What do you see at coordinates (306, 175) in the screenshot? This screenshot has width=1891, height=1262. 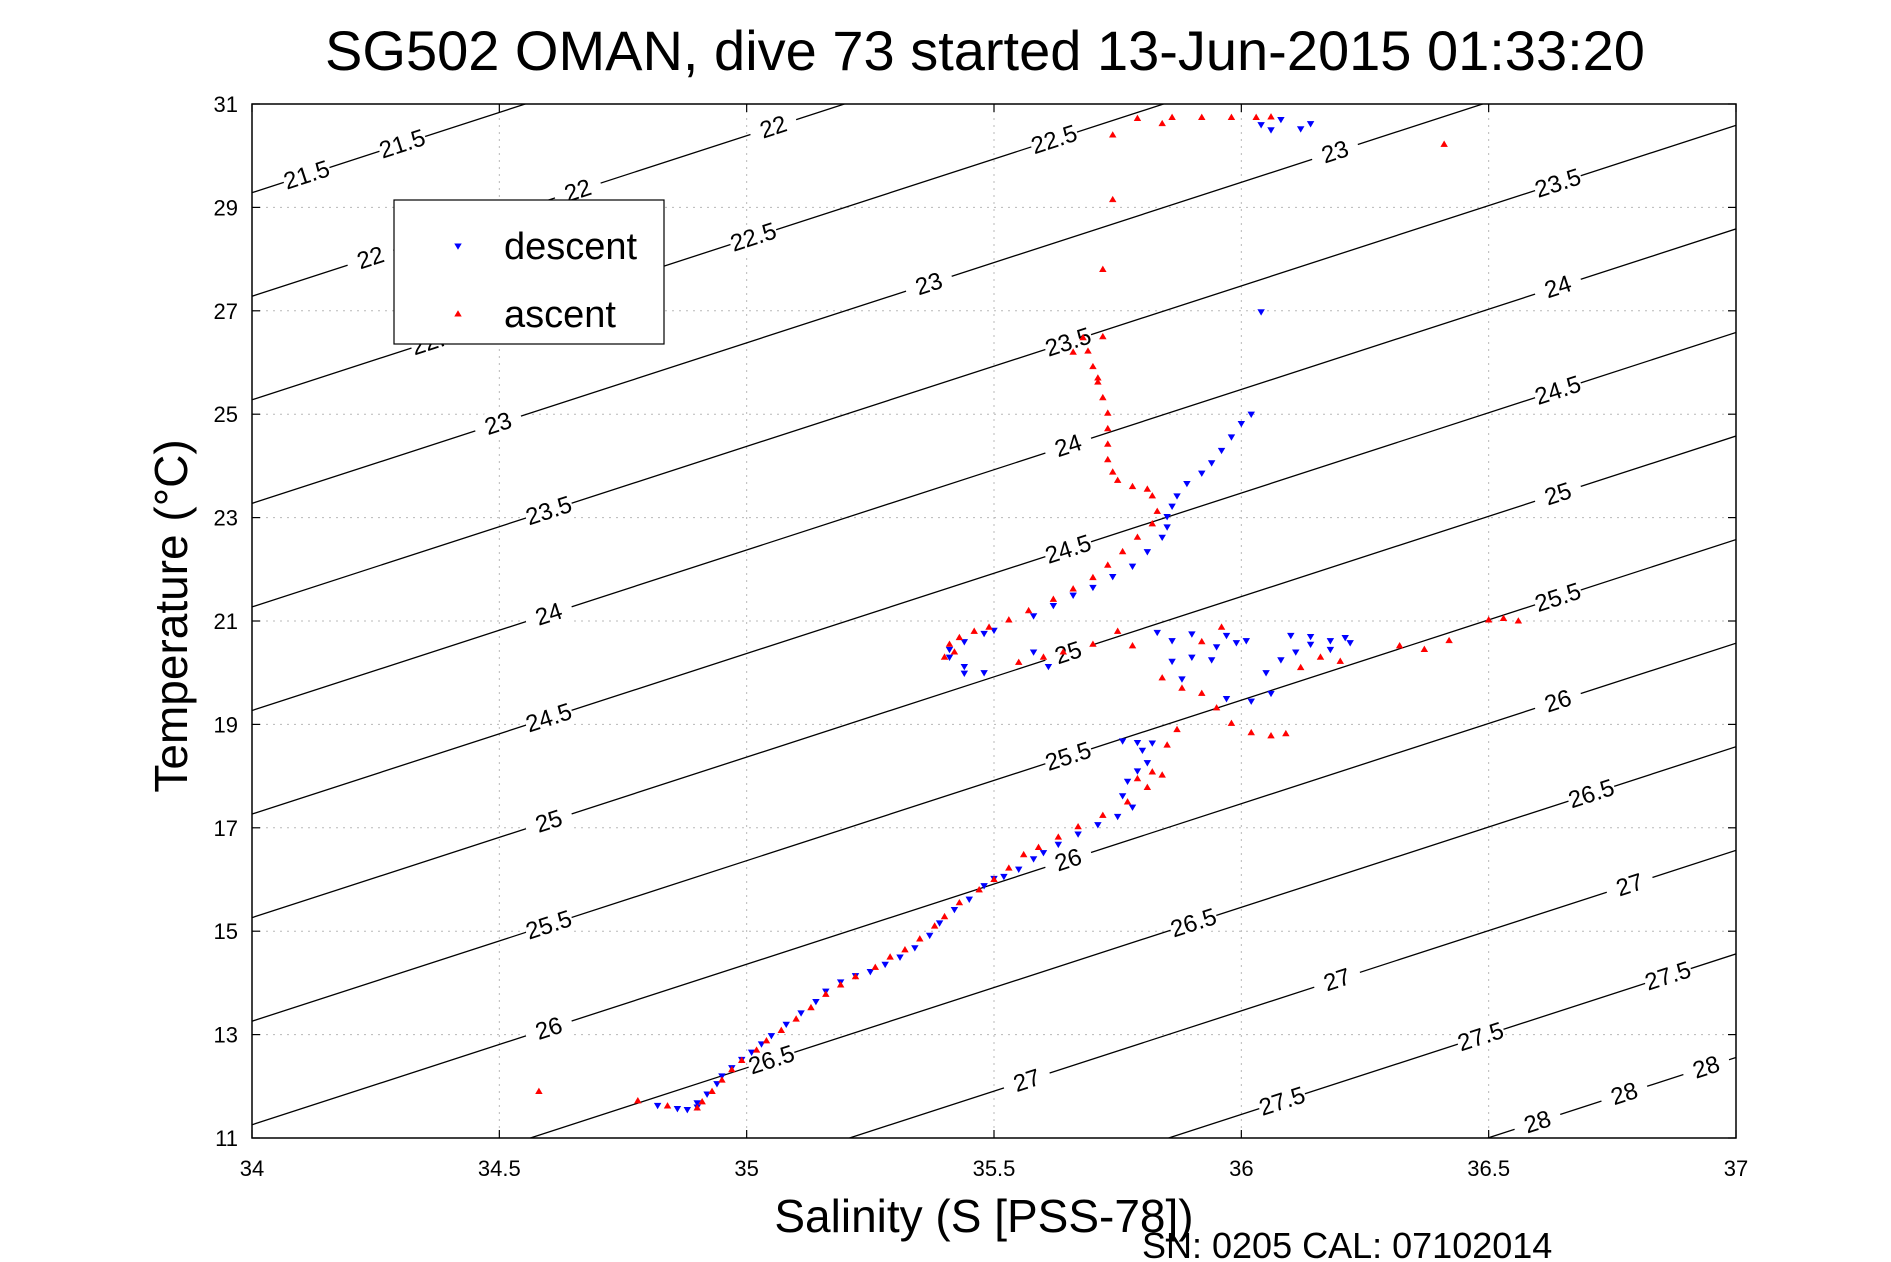 I see `isopycnal-label: 21.5` at bounding box center [306, 175].